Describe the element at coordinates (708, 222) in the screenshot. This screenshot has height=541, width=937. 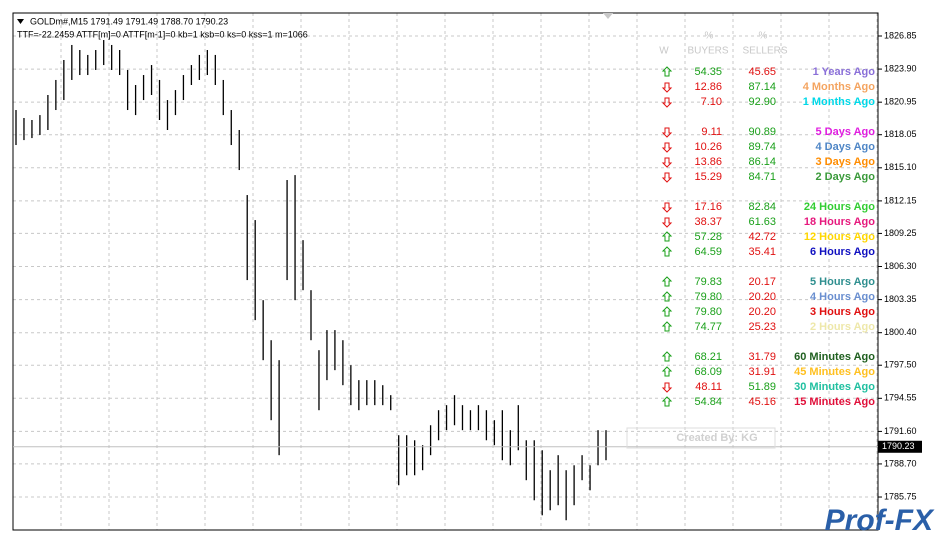
I see `buyers-pct: 38.37` at that location.